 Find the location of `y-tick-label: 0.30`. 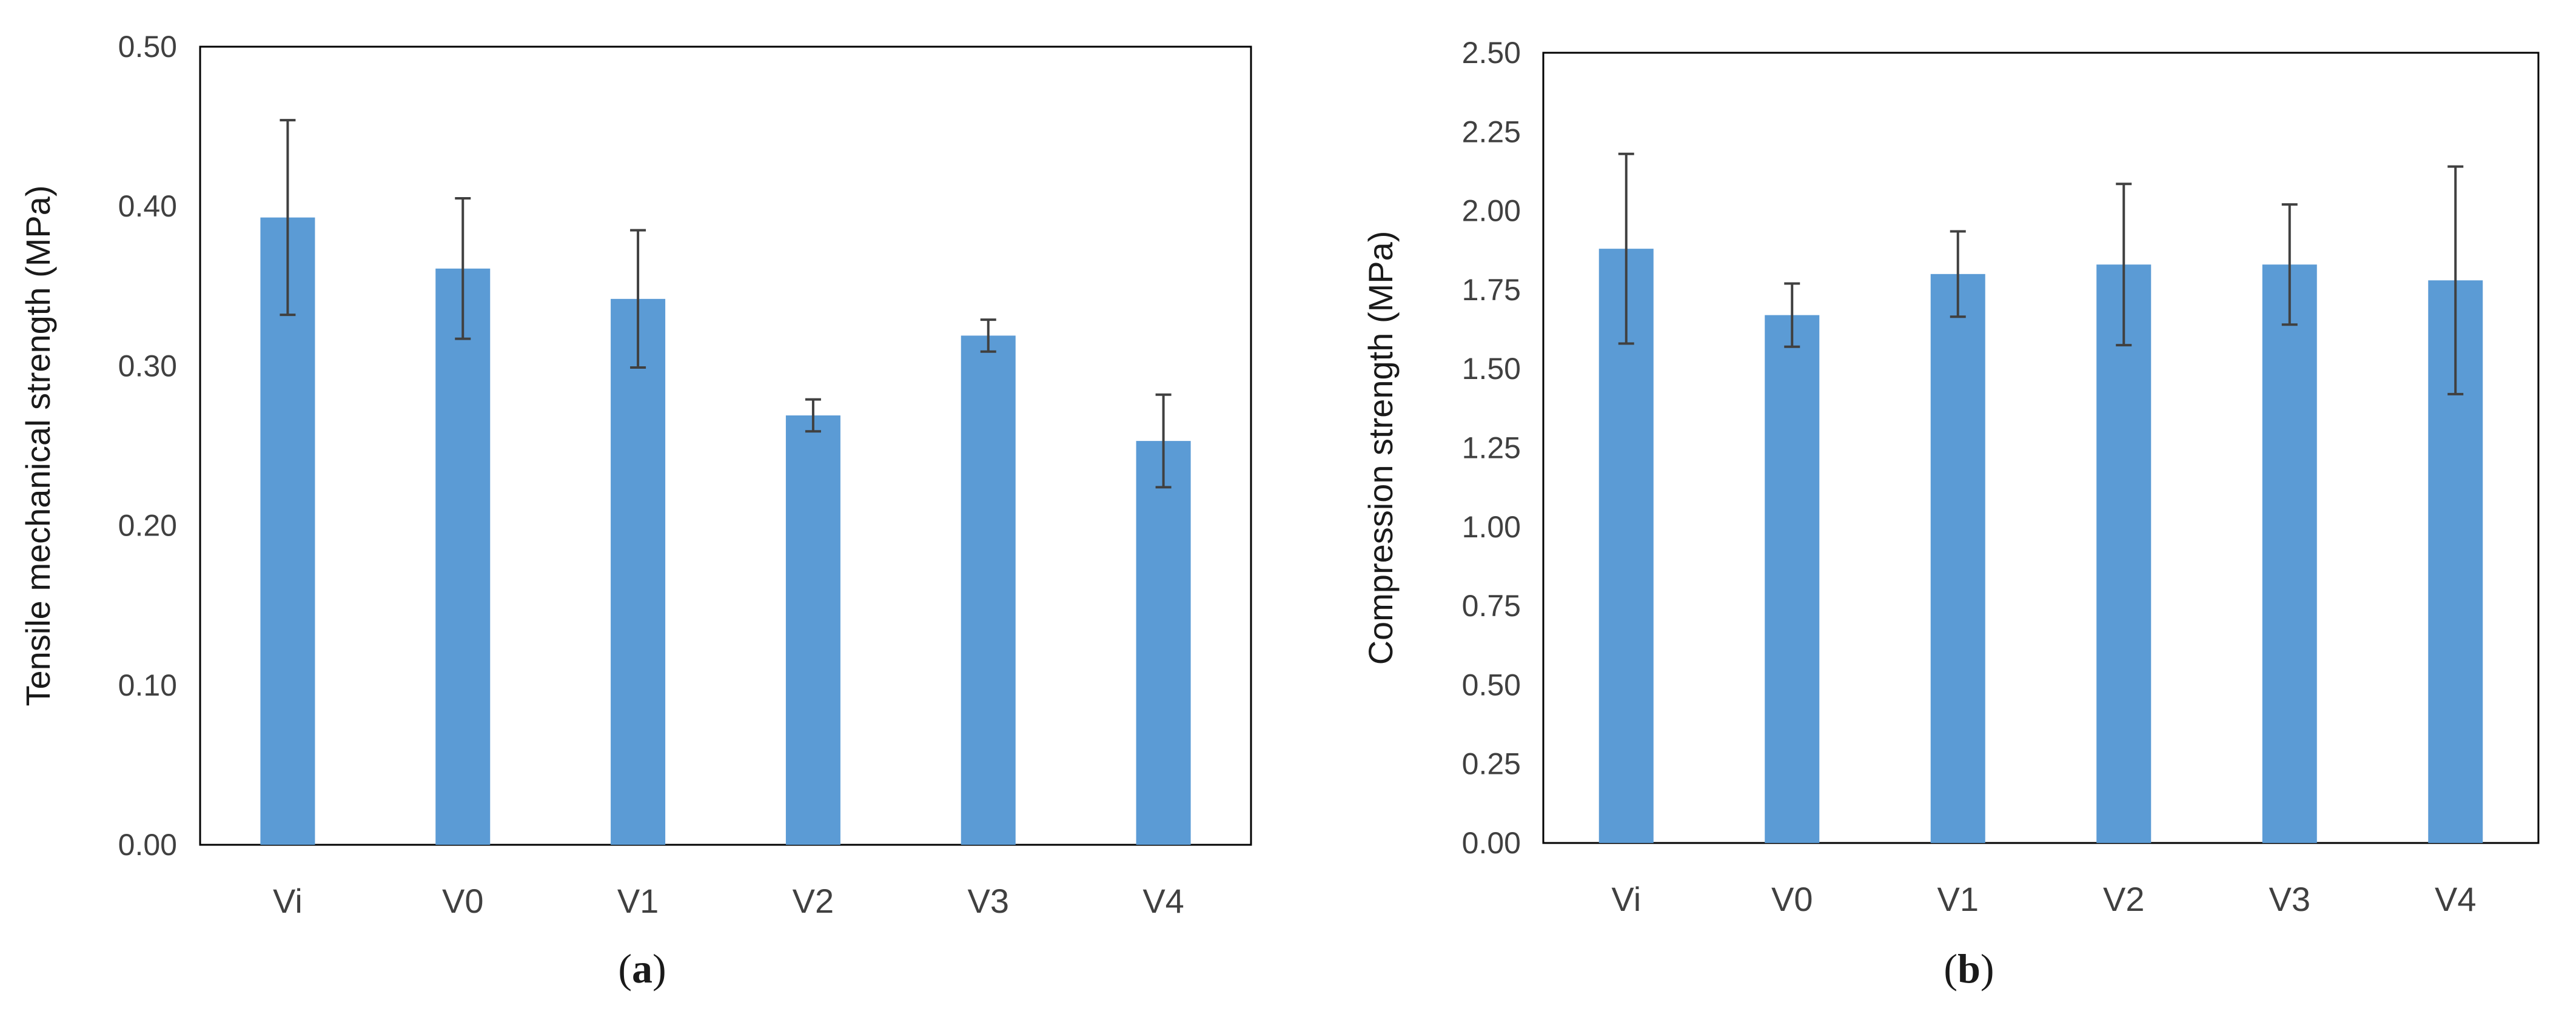

y-tick-label: 0.30 is located at coordinates (147, 366).